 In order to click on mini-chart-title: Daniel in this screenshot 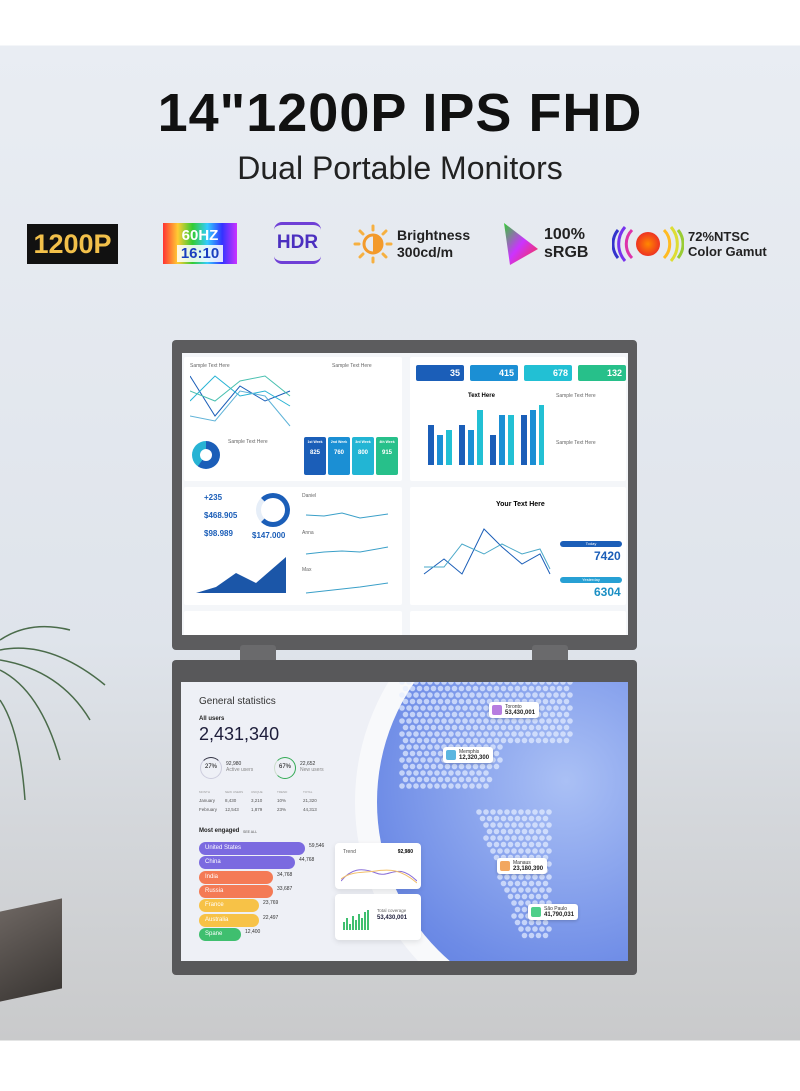, I will do `click(309, 496)`.